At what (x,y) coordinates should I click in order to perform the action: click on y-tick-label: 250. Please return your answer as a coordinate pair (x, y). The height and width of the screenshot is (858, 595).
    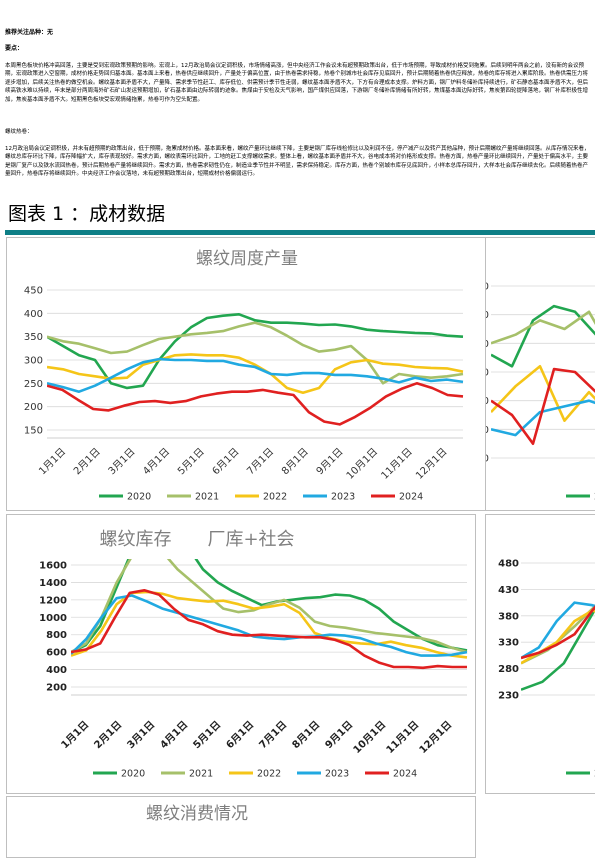
    Looking at the image, I should click on (33, 384).